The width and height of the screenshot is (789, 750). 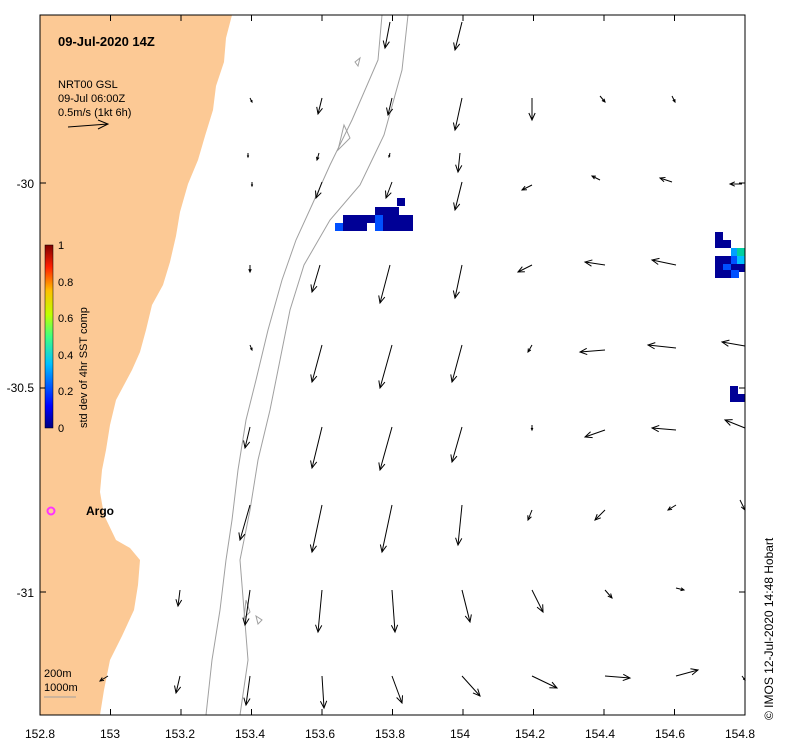 What do you see at coordinates (180, 734) in the screenshot?
I see `x-tick-label: 153.2` at bounding box center [180, 734].